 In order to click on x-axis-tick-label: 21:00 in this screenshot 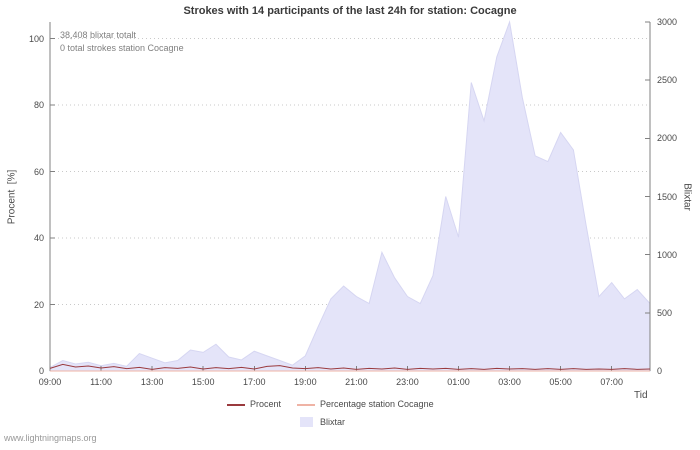, I will do `click(356, 382)`.